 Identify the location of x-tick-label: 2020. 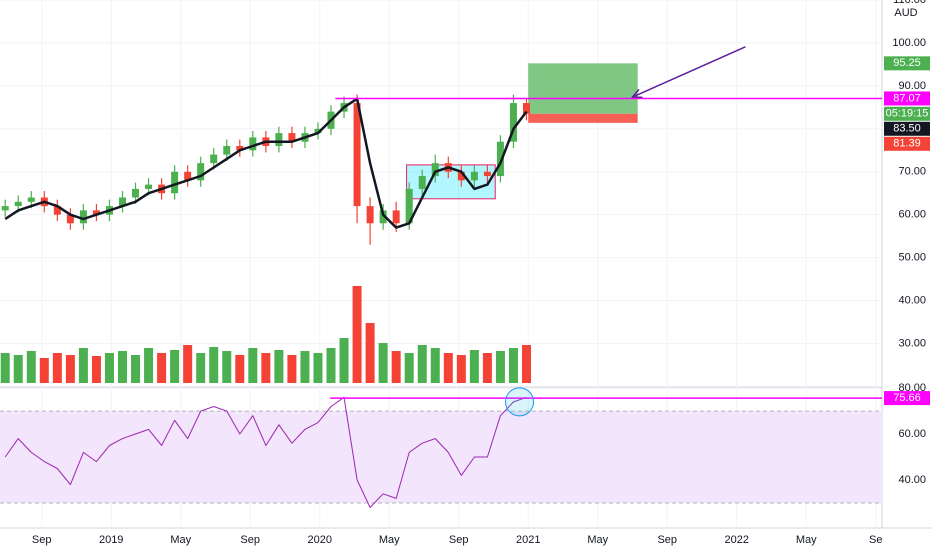
(319, 540).